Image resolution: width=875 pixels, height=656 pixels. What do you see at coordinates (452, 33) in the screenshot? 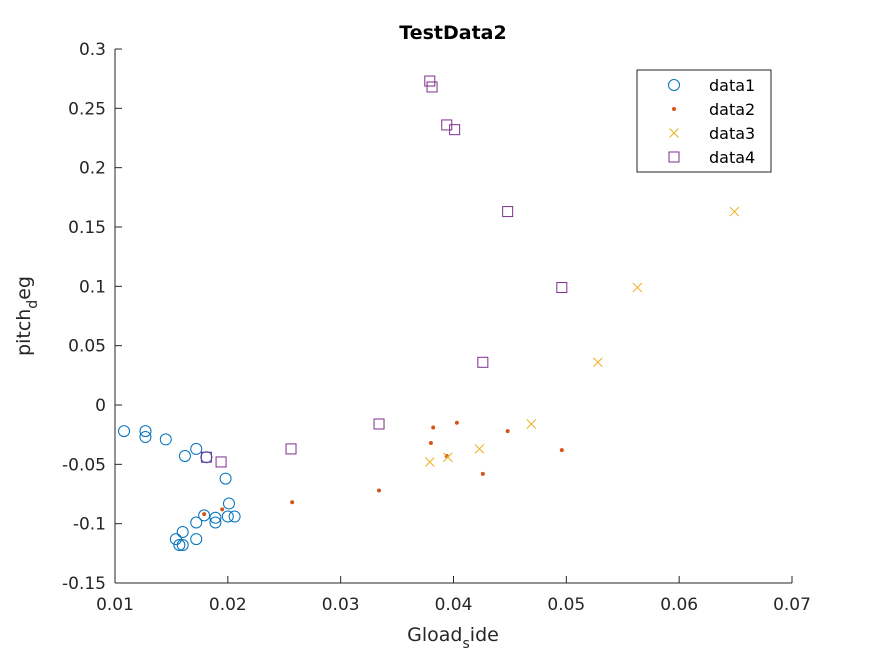
I see `chart-title: TestData2` at bounding box center [452, 33].